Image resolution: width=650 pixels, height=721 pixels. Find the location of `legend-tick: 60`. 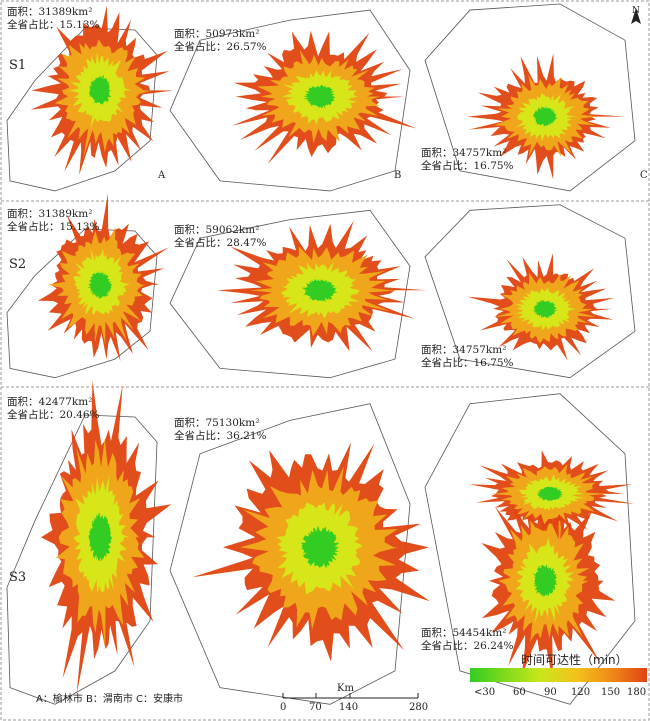

legend-tick: 60 is located at coordinates (519, 692).